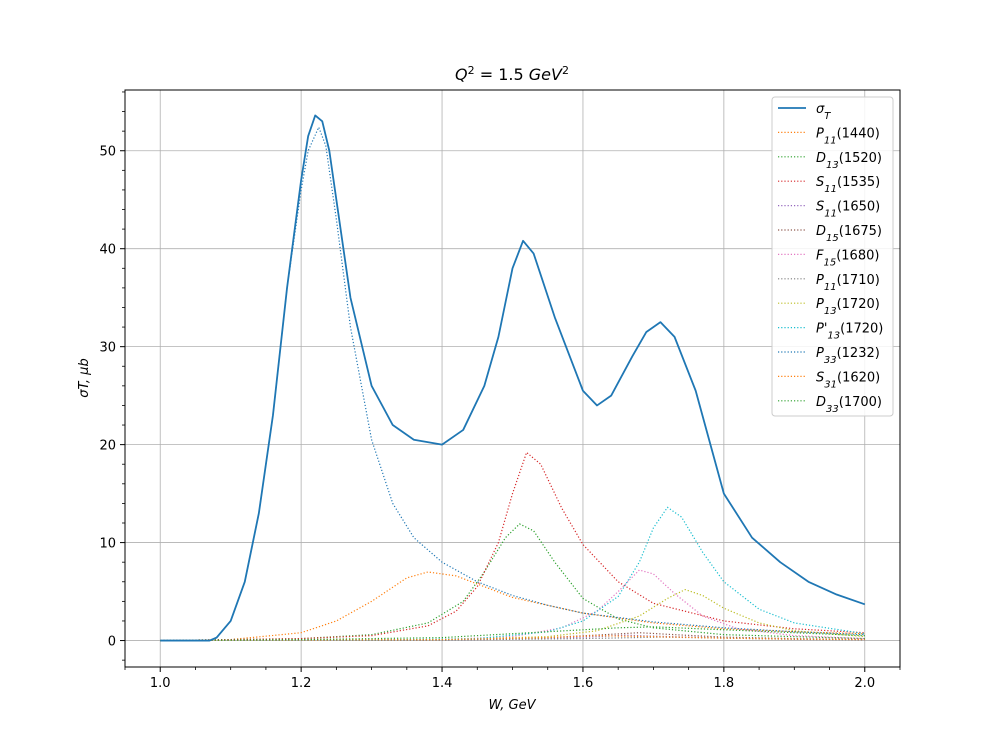  What do you see at coordinates (823, 112) in the screenshot?
I see `legend-label: σT` at bounding box center [823, 112].